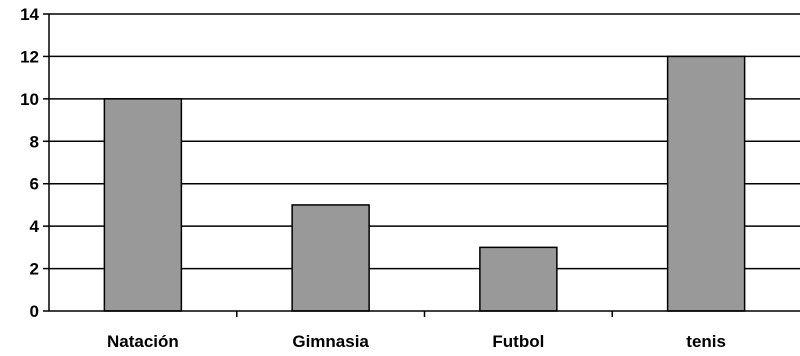  I want to click on y-tick-label: 2, so click(34, 269).